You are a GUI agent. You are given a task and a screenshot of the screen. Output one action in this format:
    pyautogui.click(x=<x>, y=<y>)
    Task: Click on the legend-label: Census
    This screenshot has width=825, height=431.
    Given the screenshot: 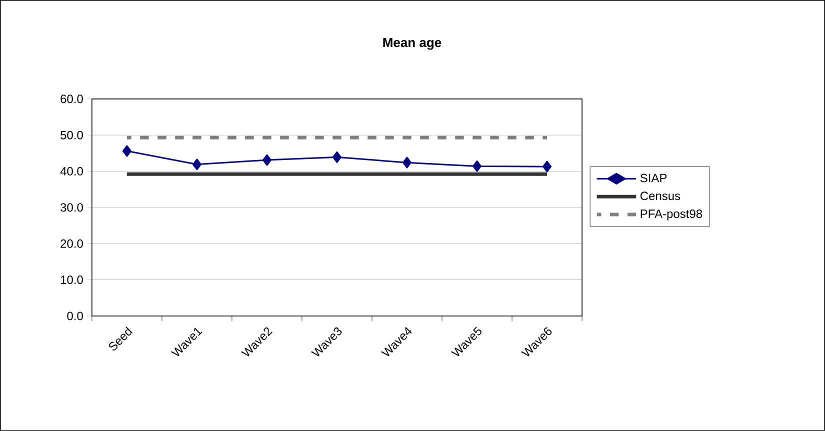 What is the action you would take?
    pyautogui.click(x=660, y=196)
    